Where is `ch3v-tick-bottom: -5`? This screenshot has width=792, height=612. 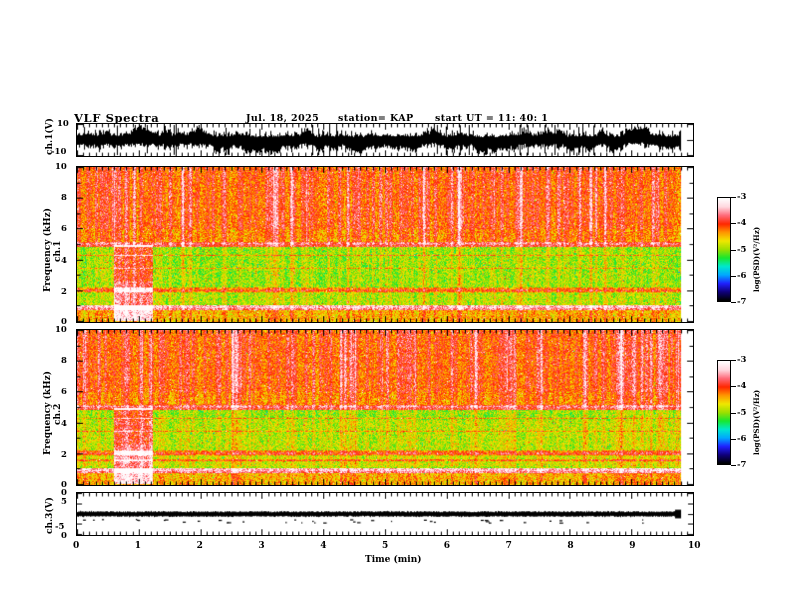 ch3v-tick-bottom: -5 is located at coordinates (60, 527).